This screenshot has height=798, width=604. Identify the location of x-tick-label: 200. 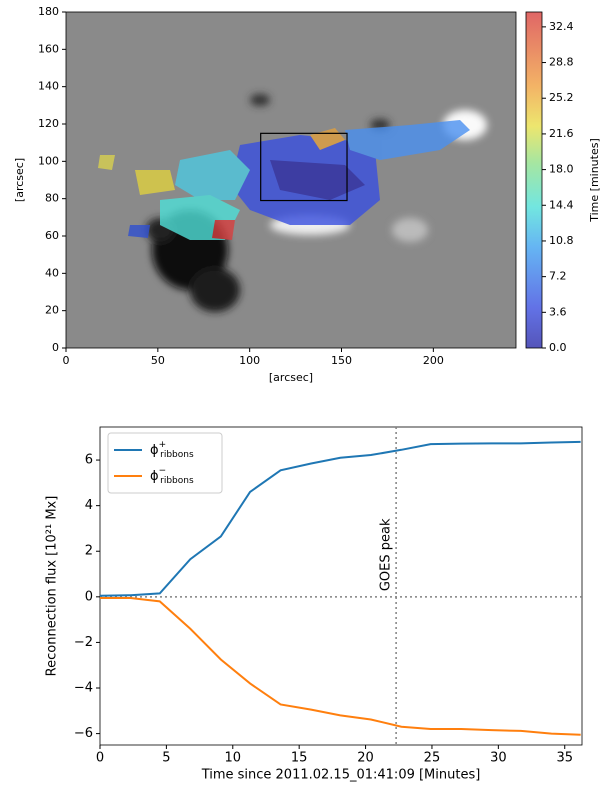
(433, 360).